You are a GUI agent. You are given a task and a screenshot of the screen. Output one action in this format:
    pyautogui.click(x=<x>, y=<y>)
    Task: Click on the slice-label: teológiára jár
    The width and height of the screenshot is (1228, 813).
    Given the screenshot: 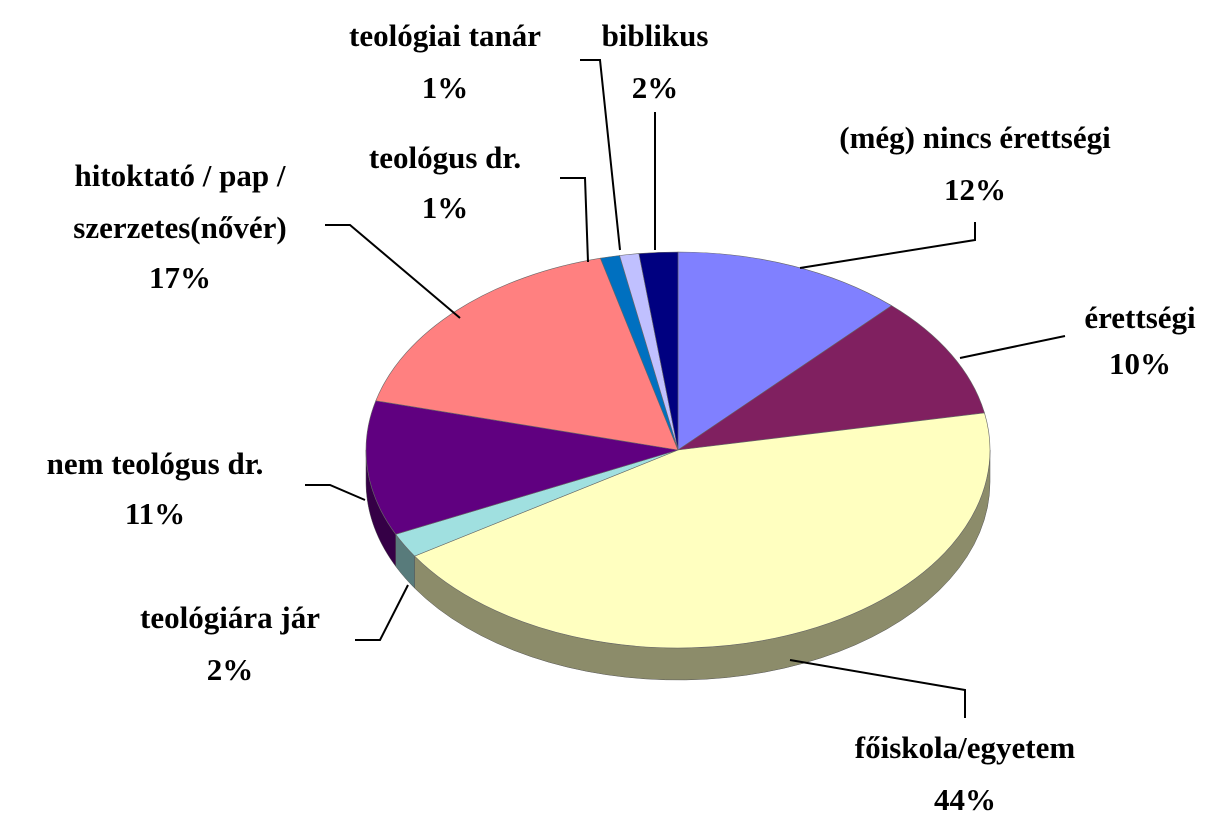 What is the action you would take?
    pyautogui.click(x=230, y=617)
    